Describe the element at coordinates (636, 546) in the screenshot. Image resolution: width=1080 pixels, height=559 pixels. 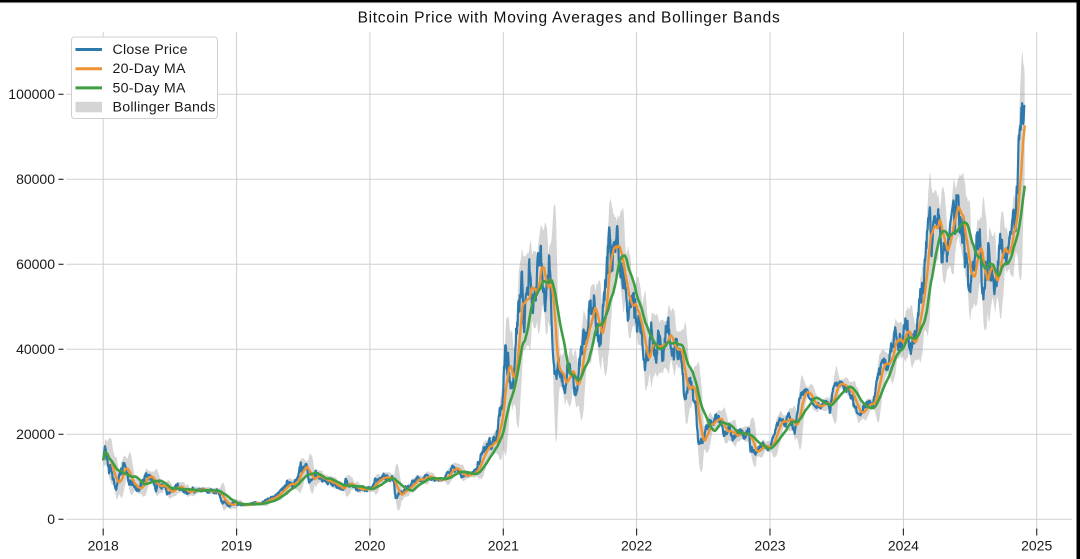
I see `svg-text: 2022` at that location.